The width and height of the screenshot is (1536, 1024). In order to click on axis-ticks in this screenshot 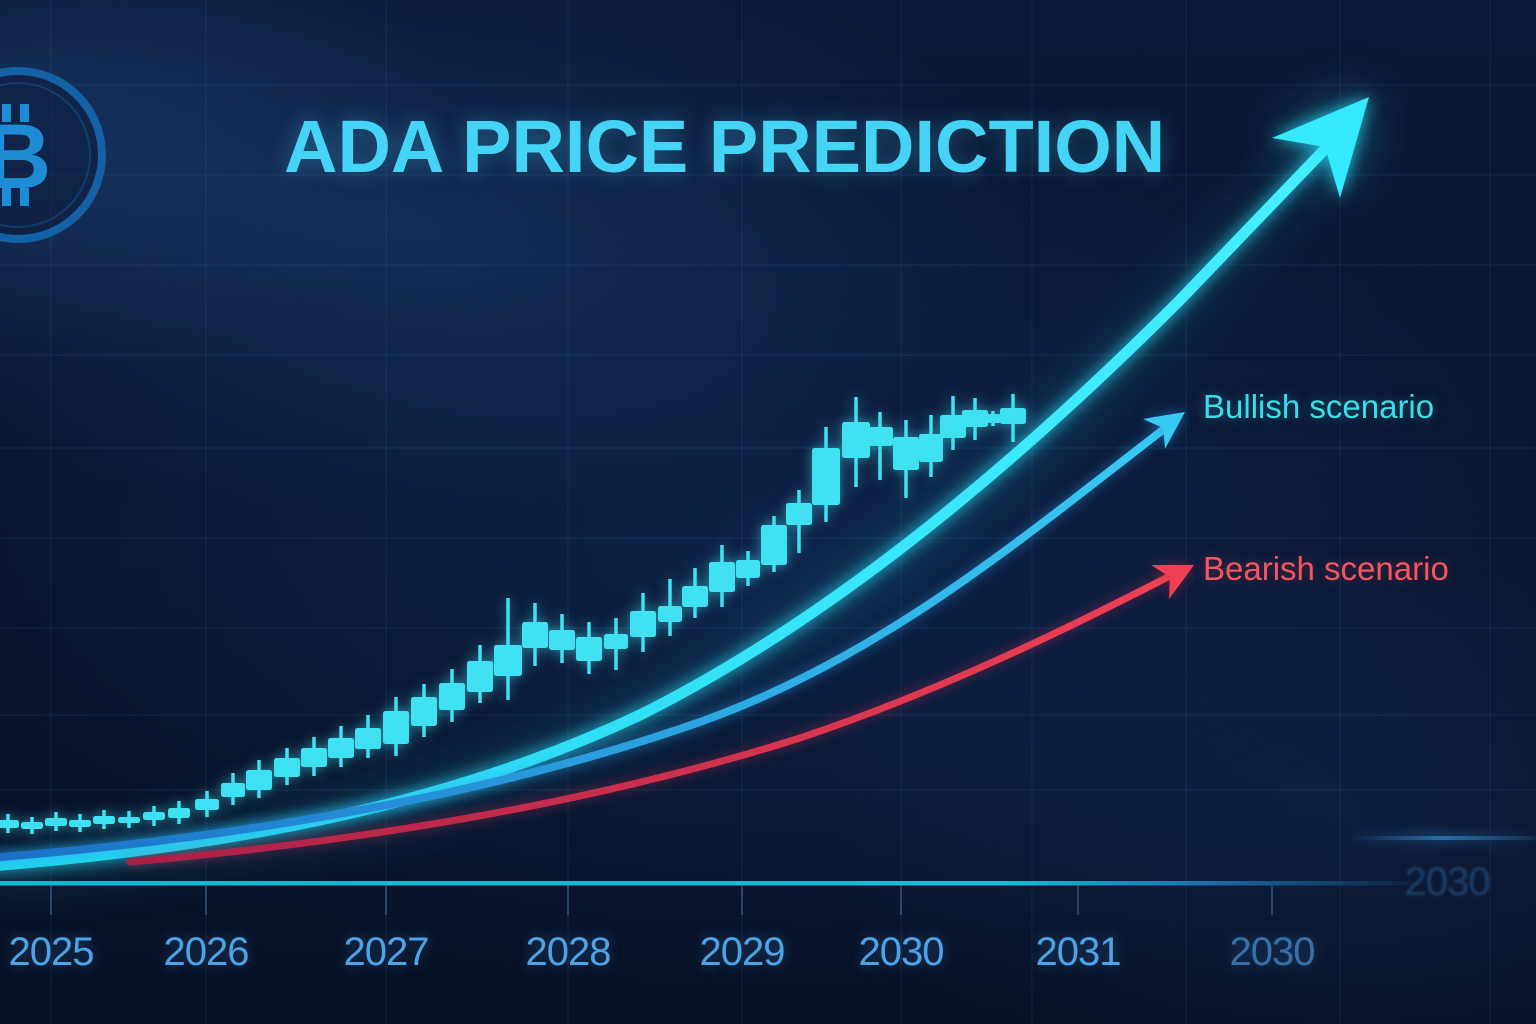, I will do `click(661, 900)`.